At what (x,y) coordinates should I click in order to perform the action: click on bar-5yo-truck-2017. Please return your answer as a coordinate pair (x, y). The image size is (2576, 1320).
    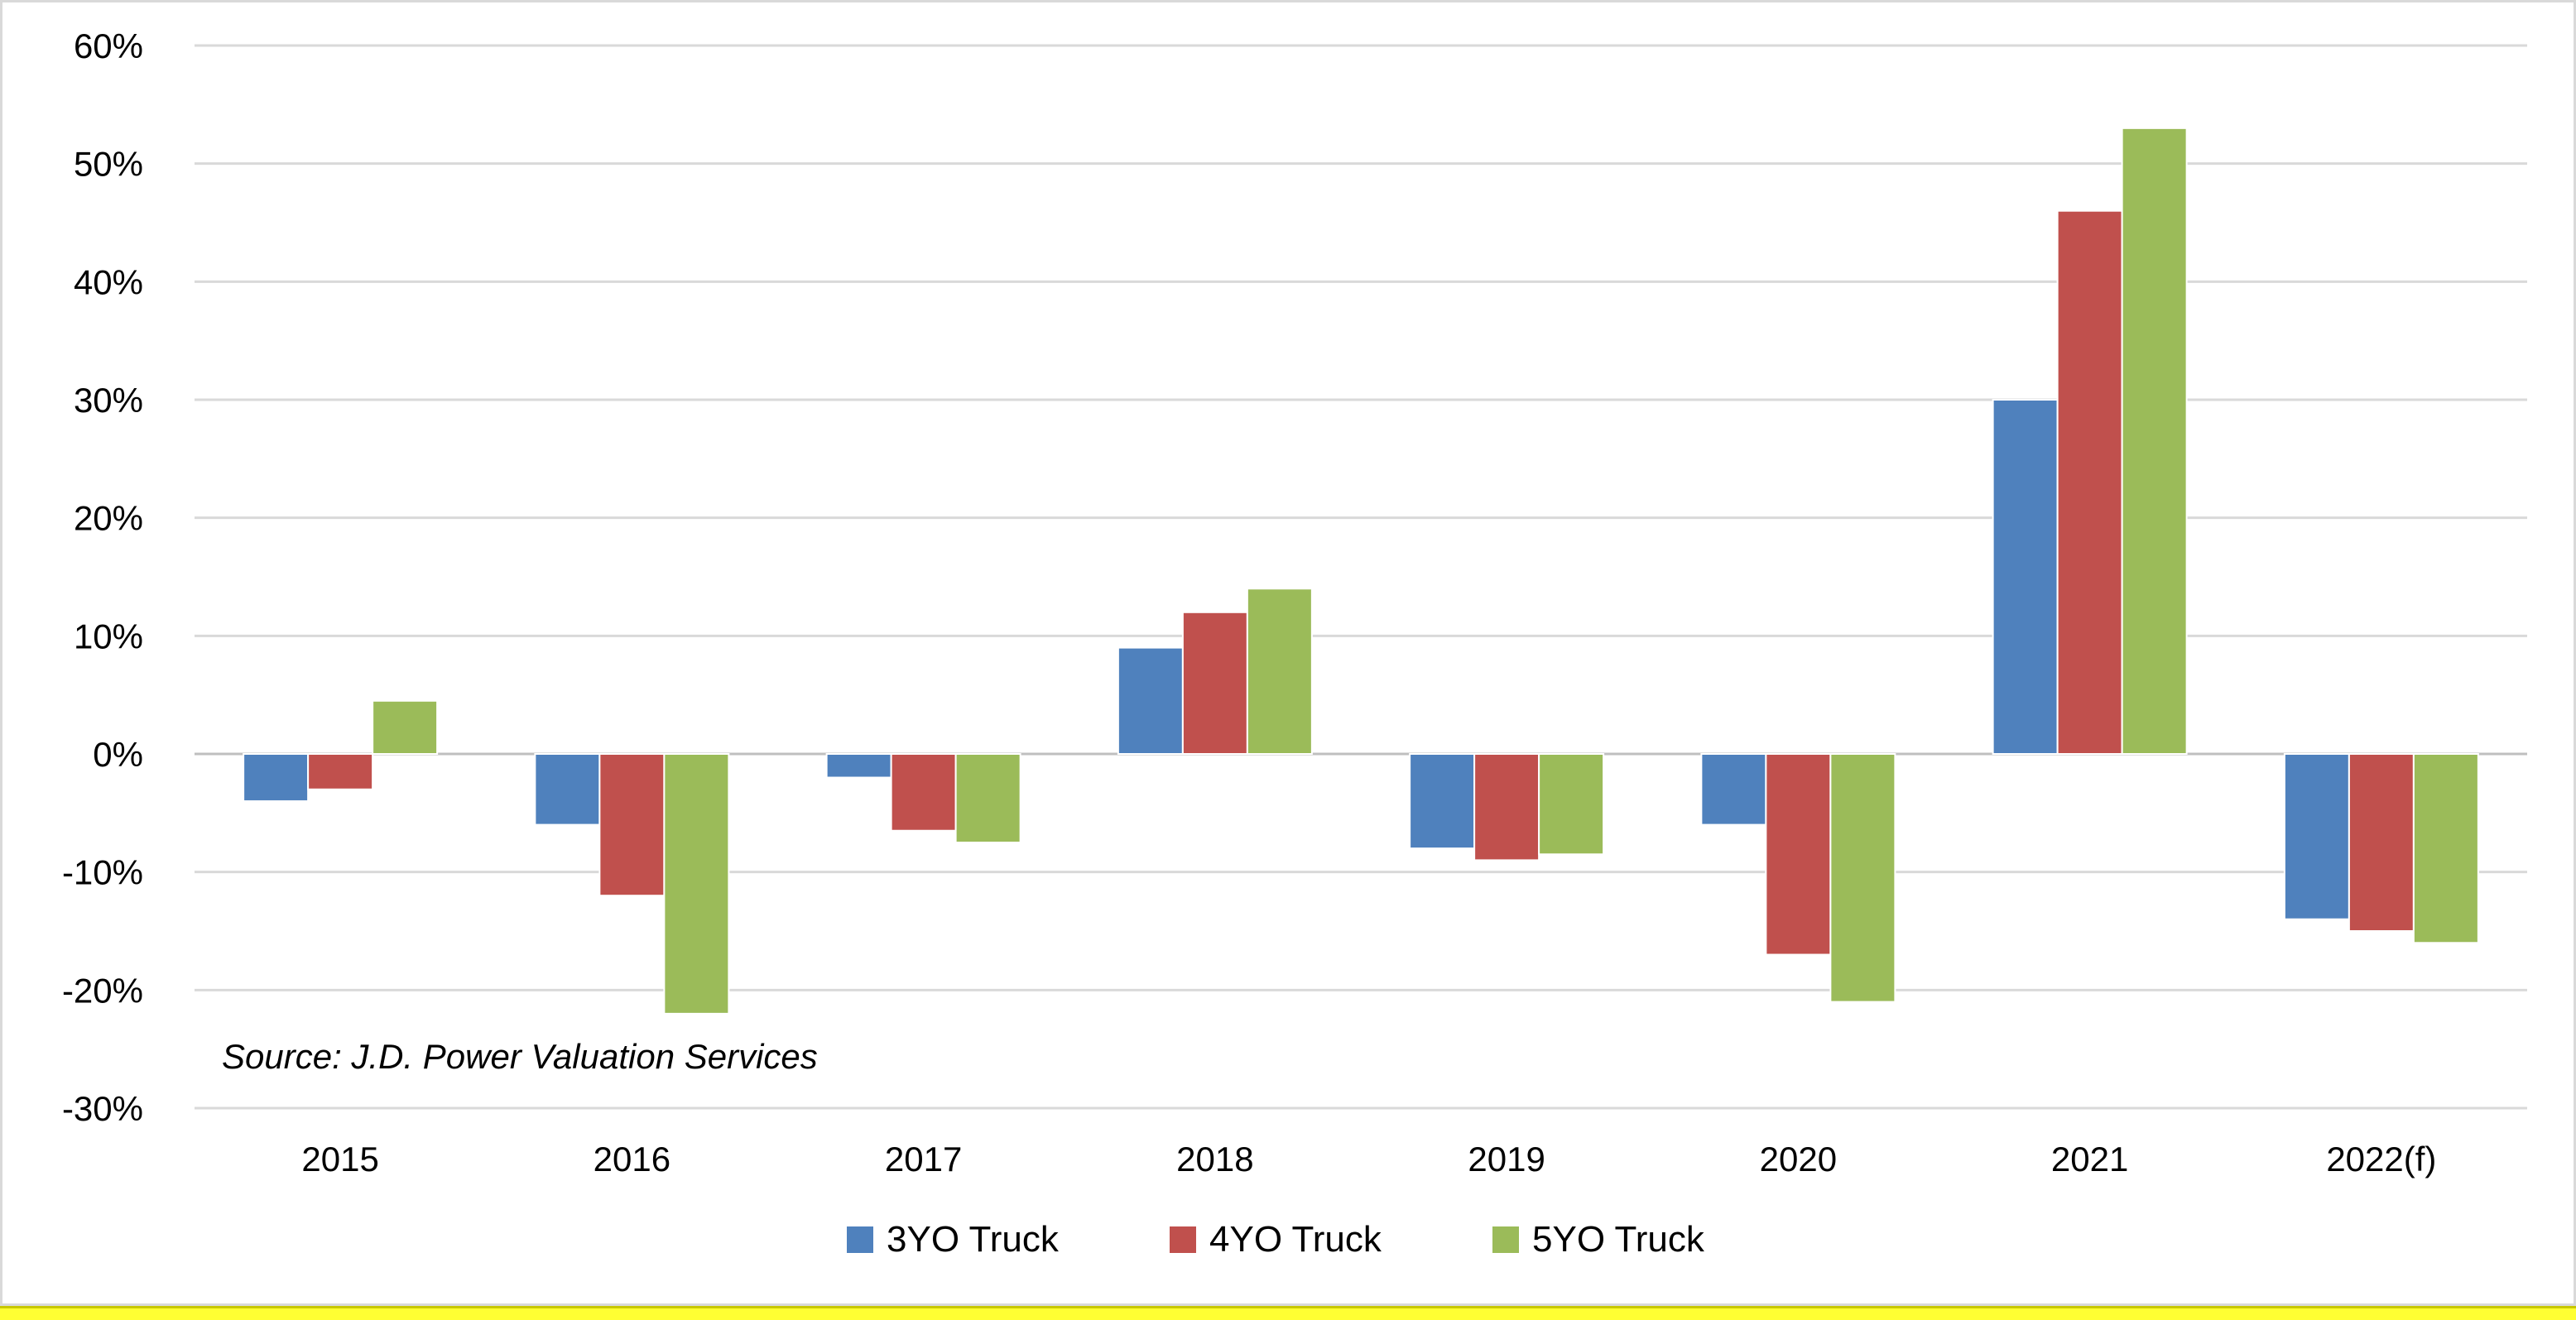
    Looking at the image, I should click on (987, 798).